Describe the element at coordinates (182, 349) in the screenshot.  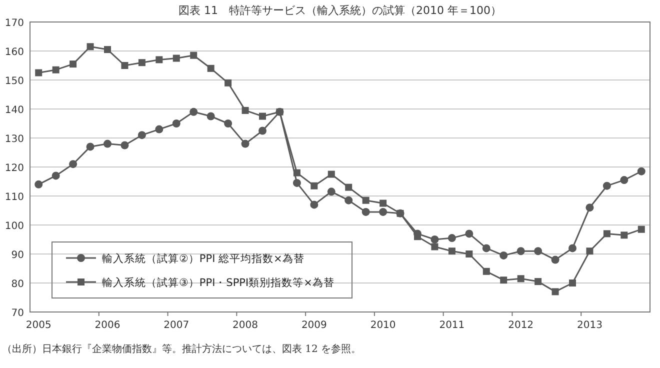
I see `text: （出所）日本銀行『企業物価指数』等。推計方法については、図表 12 を参照。` at that location.